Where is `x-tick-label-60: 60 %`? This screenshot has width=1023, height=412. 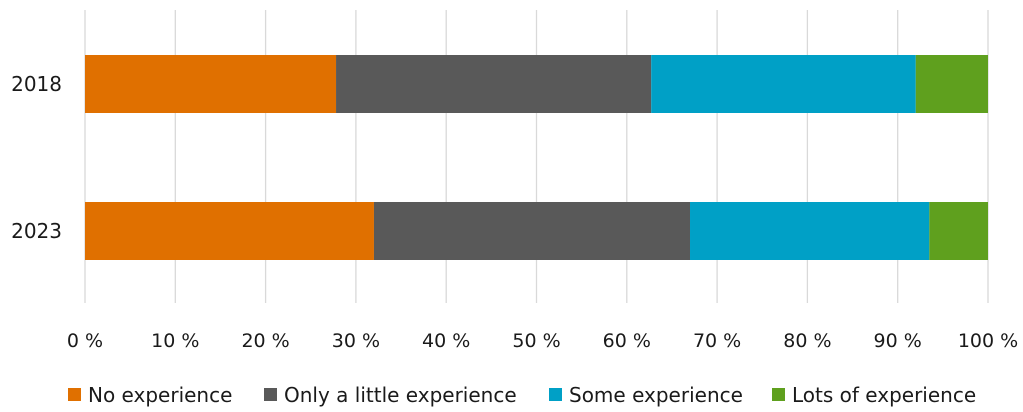 x-tick-label-60: 60 % is located at coordinates (627, 341).